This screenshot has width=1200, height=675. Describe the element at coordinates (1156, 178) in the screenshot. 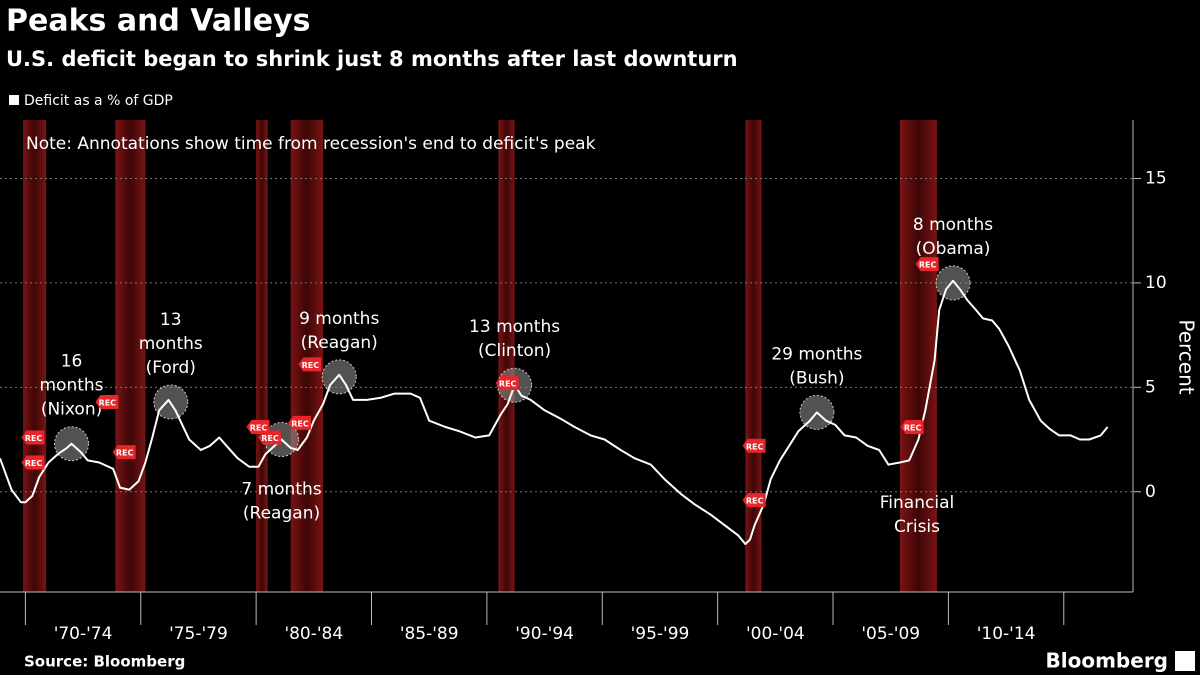

I see `y-tick-label: 15` at that location.